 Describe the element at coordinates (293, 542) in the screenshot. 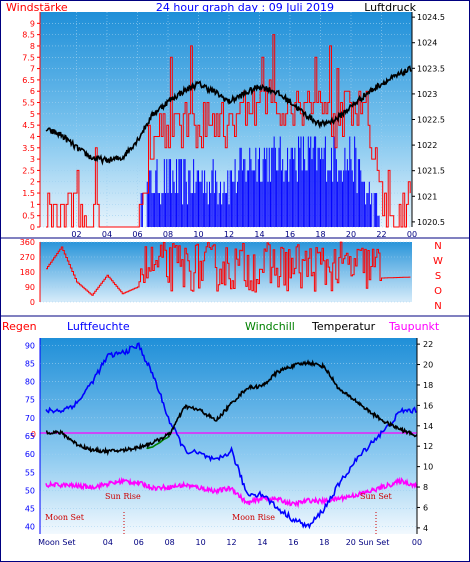

I see `bottom-time-label: 16` at that location.